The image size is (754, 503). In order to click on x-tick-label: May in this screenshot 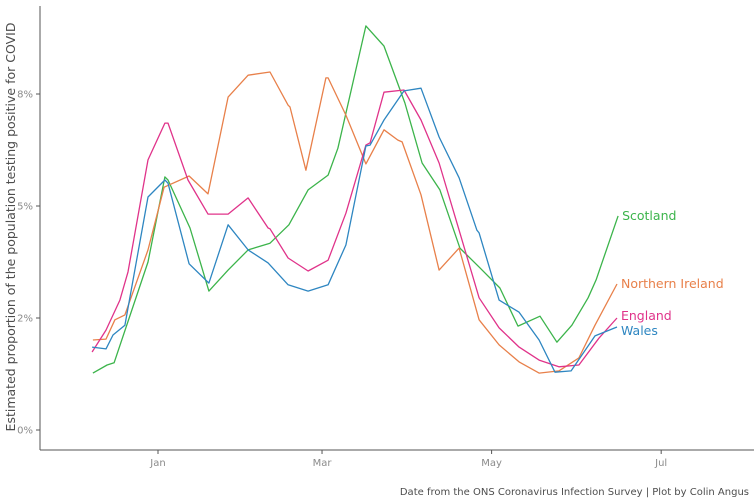, I will do `click(491, 463)`.